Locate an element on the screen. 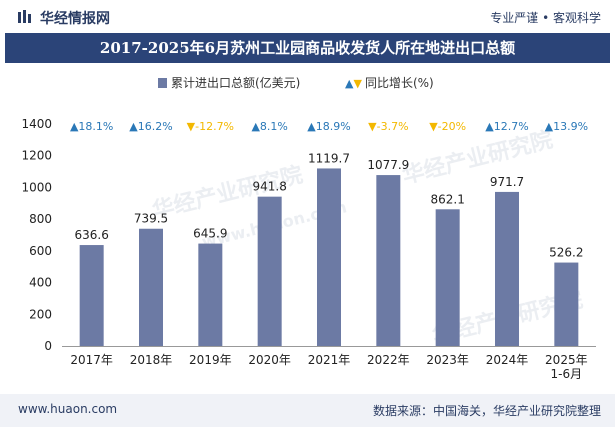  triangle-down-icon: ▼ is located at coordinates (357, 83).